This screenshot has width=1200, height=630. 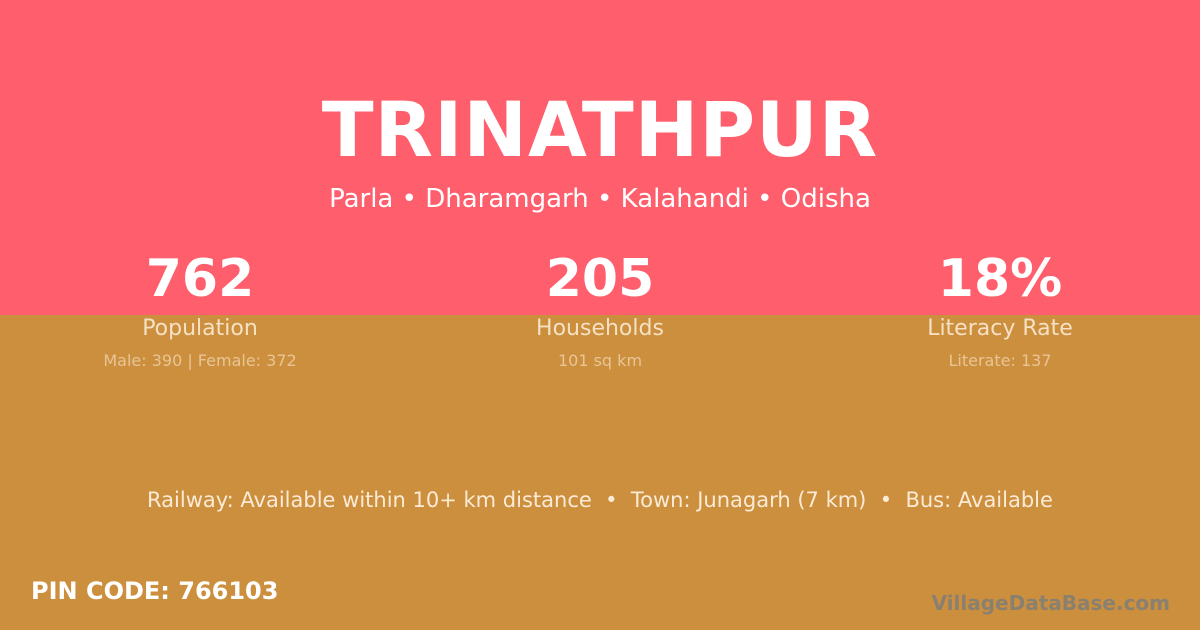 I want to click on stat-detail: 101 sq km, so click(x=600, y=360).